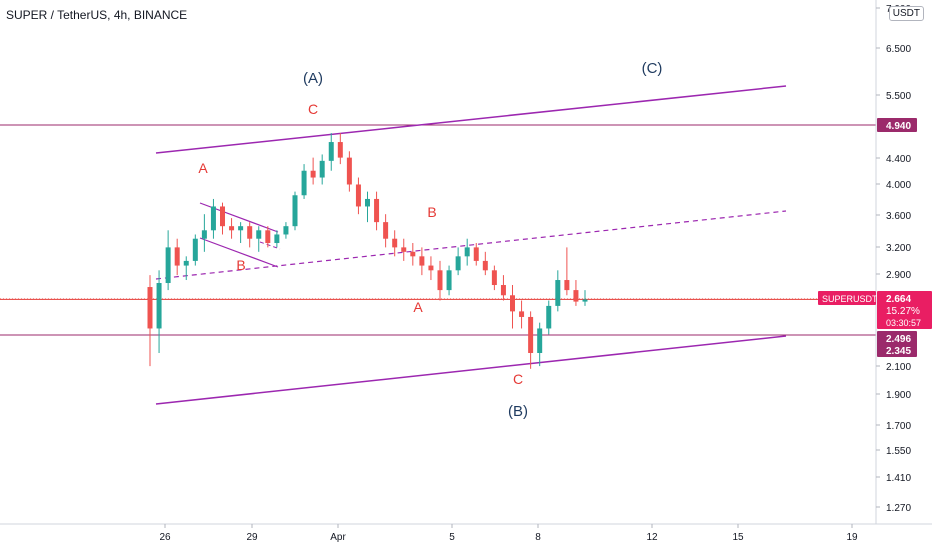 This screenshot has height=555, width=932. Describe the element at coordinates (452, 537) in the screenshot. I see `time-tick-label: 5` at that location.